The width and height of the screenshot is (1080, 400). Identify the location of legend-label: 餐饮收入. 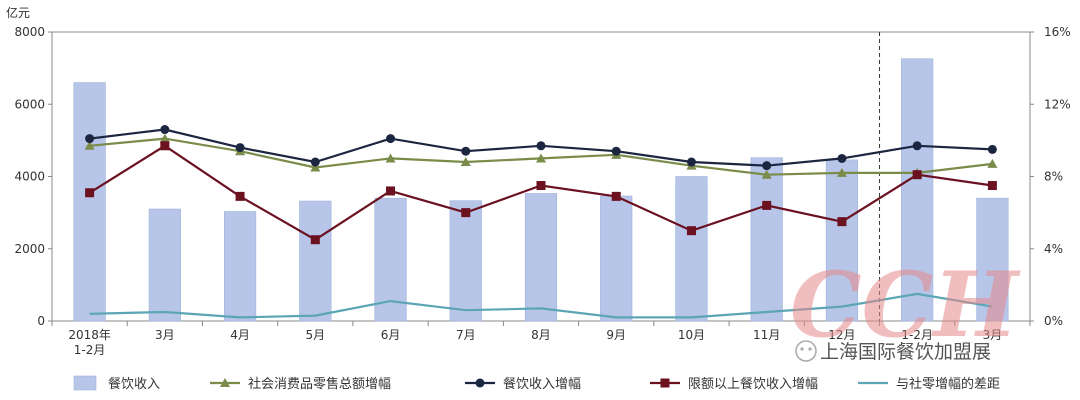
(134, 384).